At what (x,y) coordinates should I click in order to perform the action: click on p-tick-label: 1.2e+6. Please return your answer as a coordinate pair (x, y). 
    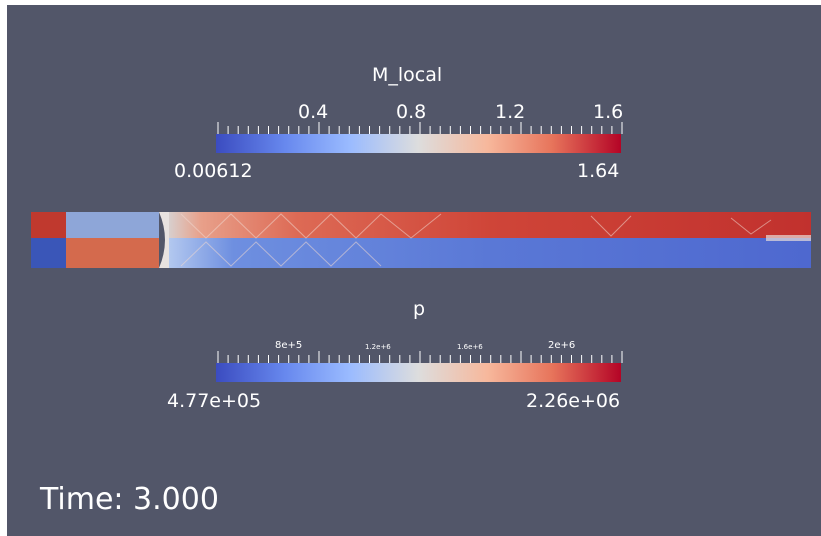
    Looking at the image, I should click on (378, 347).